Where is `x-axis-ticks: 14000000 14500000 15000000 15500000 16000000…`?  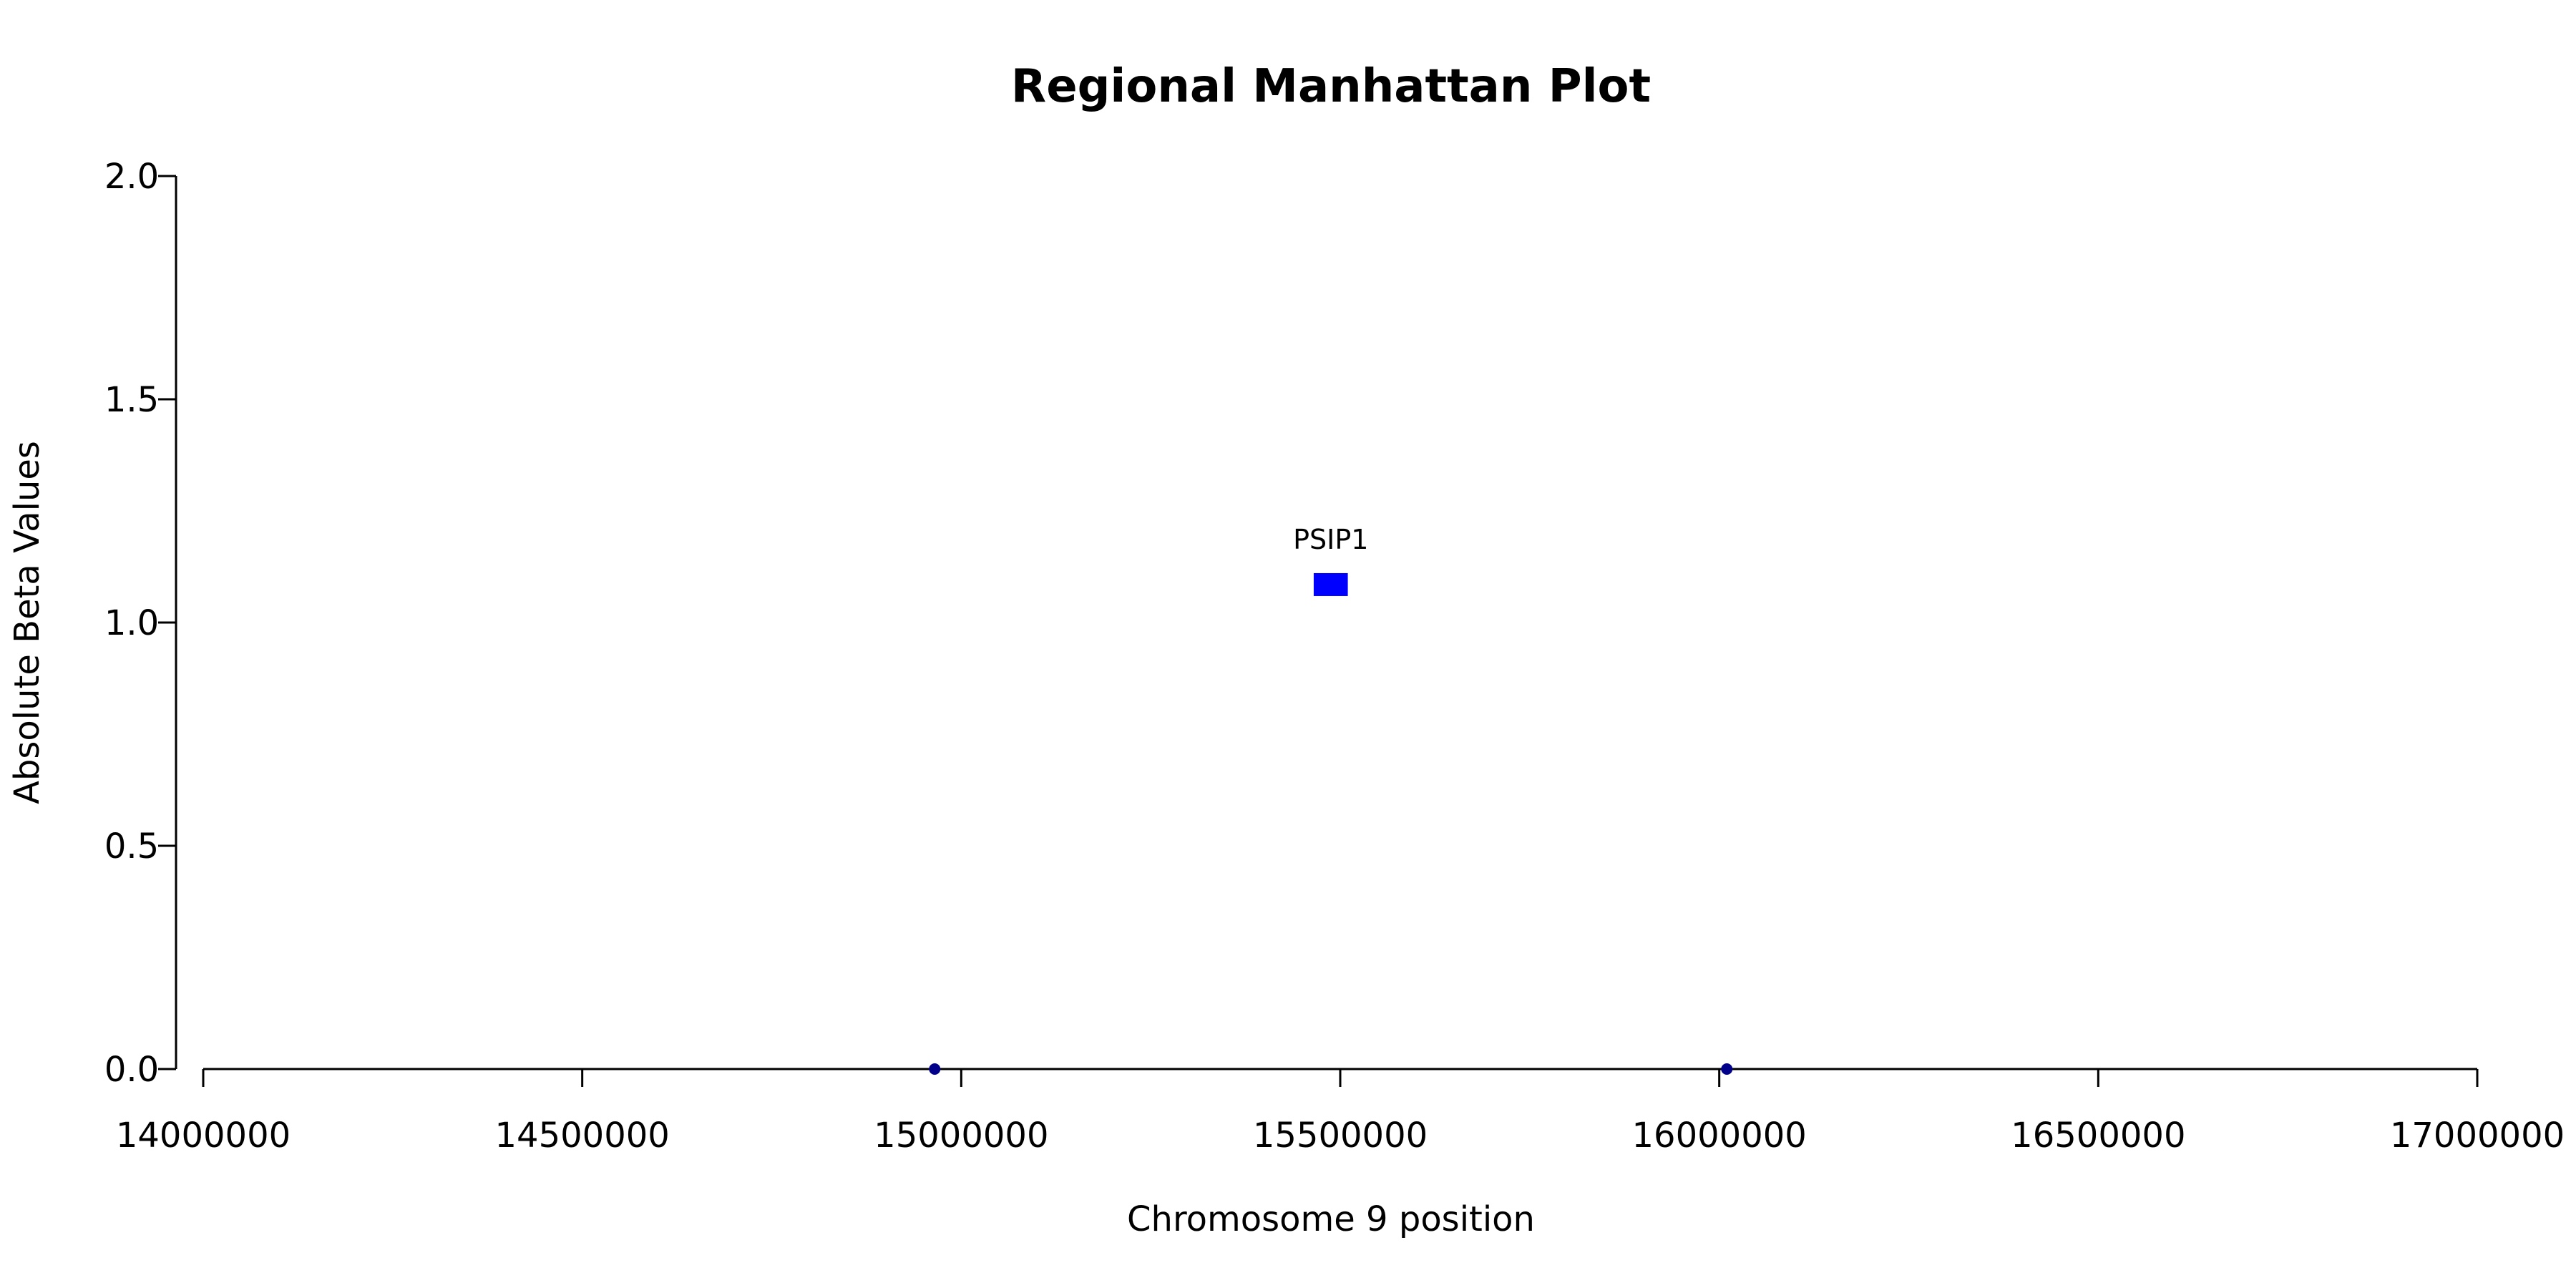
x-axis-ticks: 14000000 14500000 15000000 15500000 16000000… is located at coordinates (1340, 1112).